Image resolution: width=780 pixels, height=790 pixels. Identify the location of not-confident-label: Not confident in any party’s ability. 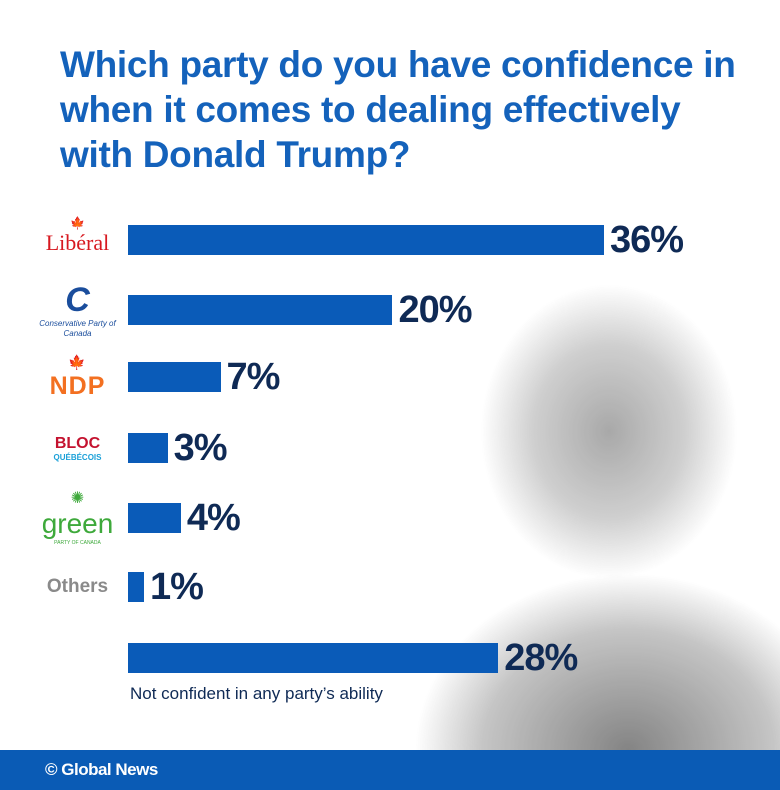
(256, 693).